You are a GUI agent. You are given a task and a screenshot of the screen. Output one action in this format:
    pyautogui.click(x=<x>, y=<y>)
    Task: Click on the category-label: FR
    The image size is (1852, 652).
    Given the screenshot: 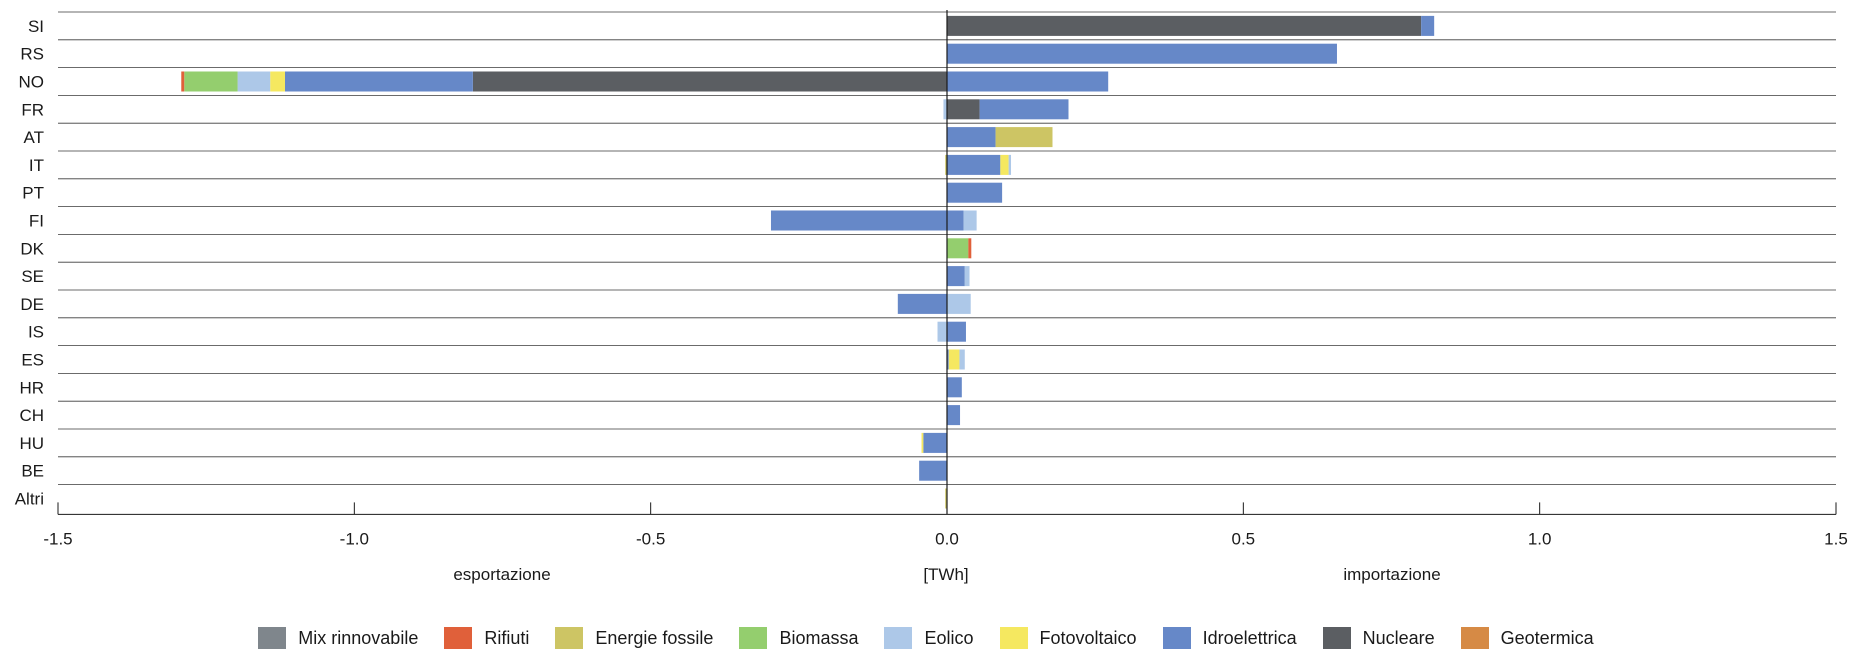 What is the action you would take?
    pyautogui.click(x=32, y=109)
    